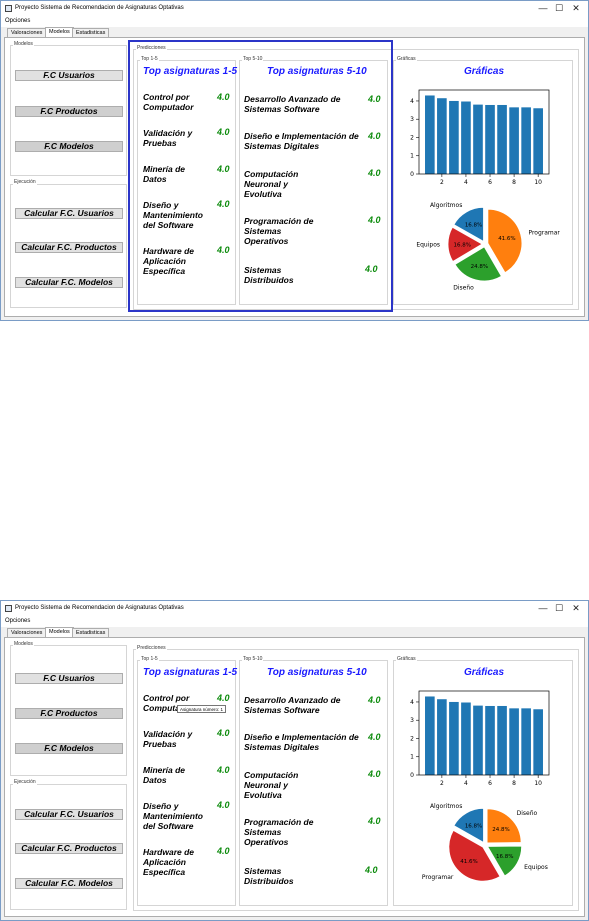 The width and height of the screenshot is (589, 921). Describe the element at coordinates (466, 783) in the screenshot. I see `x-tick-label: 4` at that location.